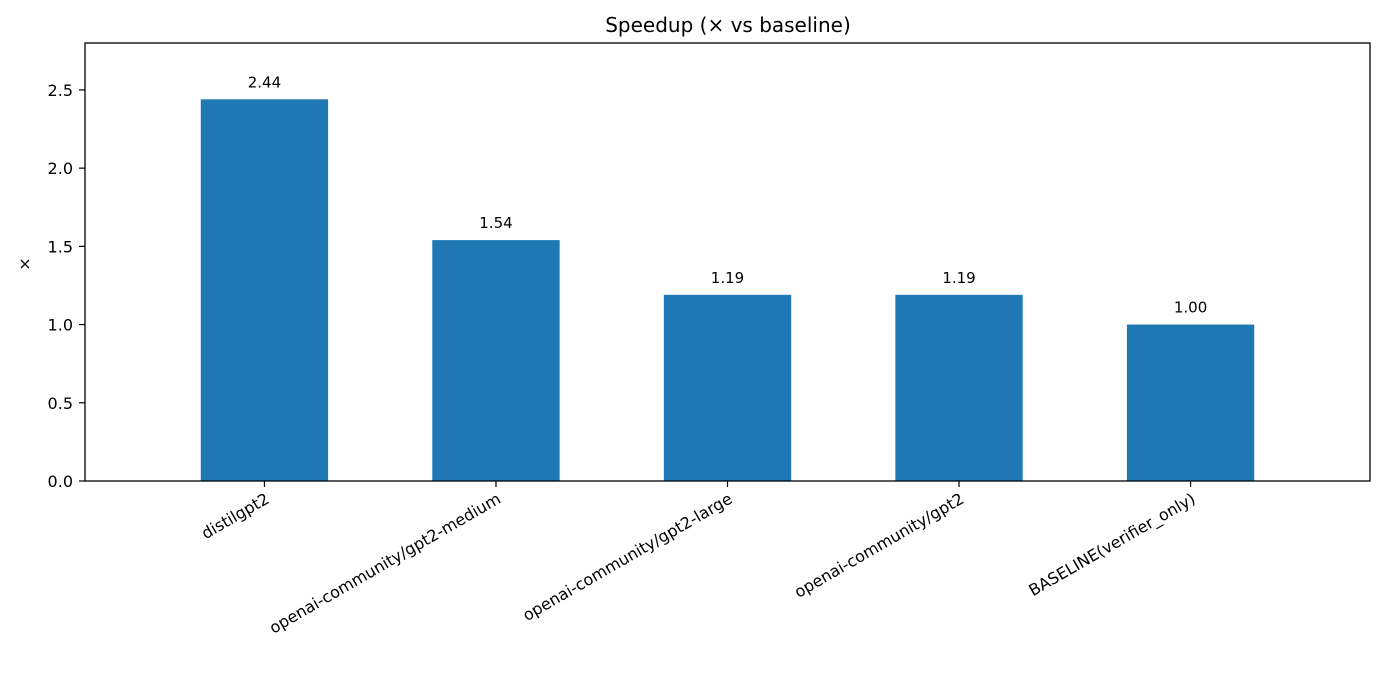 This screenshot has height=690, width=1385. Describe the element at coordinates (60, 481) in the screenshot. I see `y-tick-label-0: 0.0` at that location.